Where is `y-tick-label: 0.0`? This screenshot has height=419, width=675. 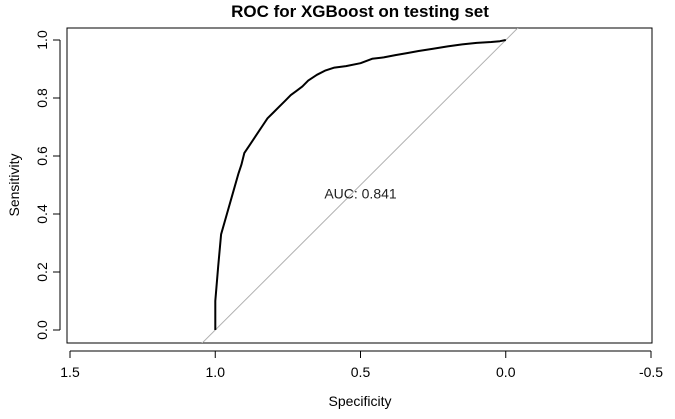
y-tick-label: 0.0 is located at coordinates (42, 330).